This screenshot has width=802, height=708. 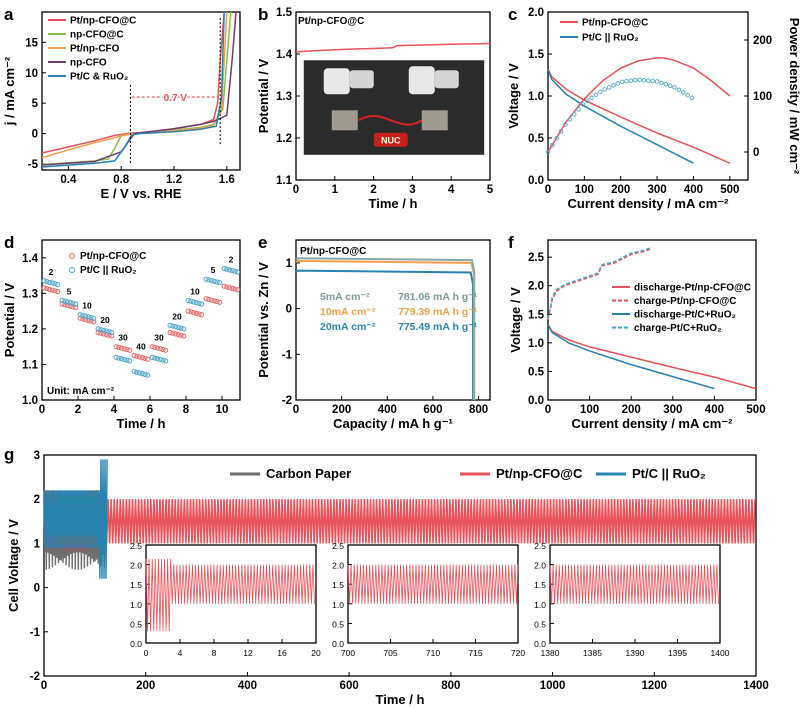 I want to click on x-tick-label: 800, so click(x=450, y=686).